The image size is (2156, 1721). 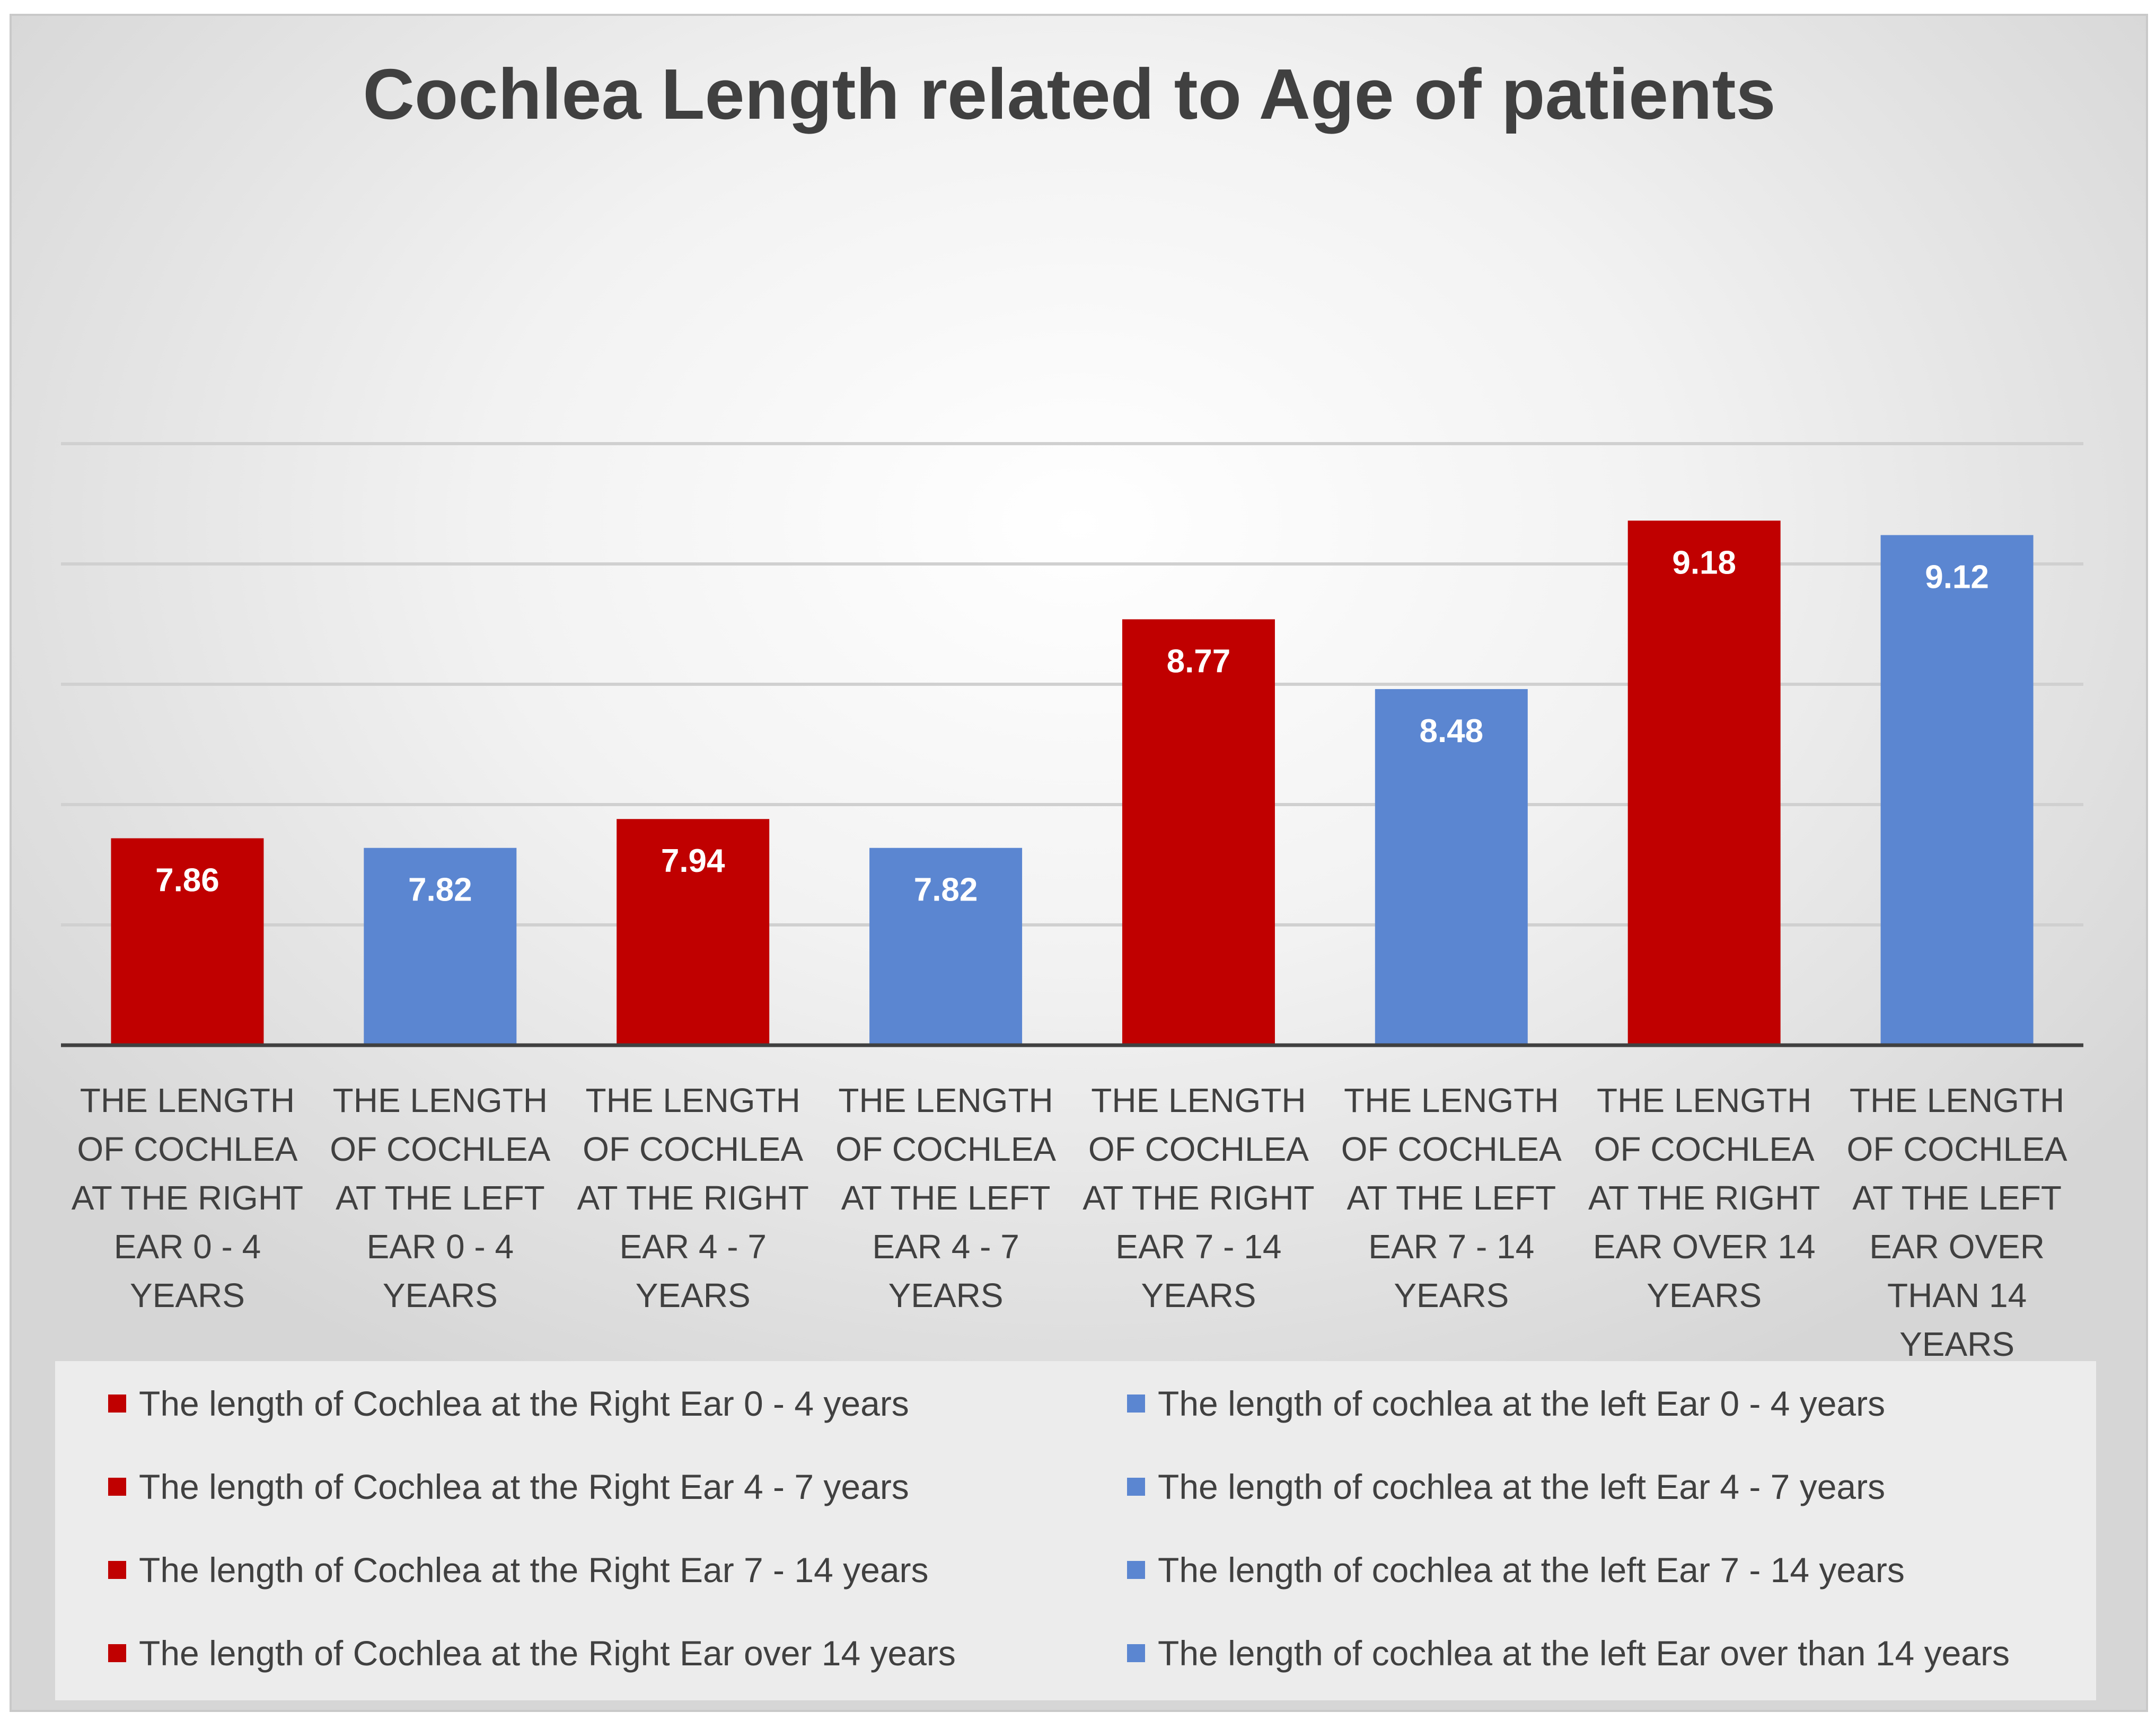 What do you see at coordinates (440, 890) in the screenshot?
I see `bar-value-label-2: 7.82` at bounding box center [440, 890].